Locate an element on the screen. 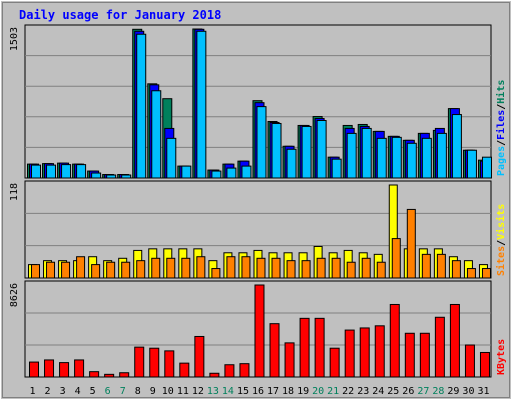 Image resolution: width=512 pixels, height=400 pixels. x-tick-label: 7 is located at coordinates (123, 391).